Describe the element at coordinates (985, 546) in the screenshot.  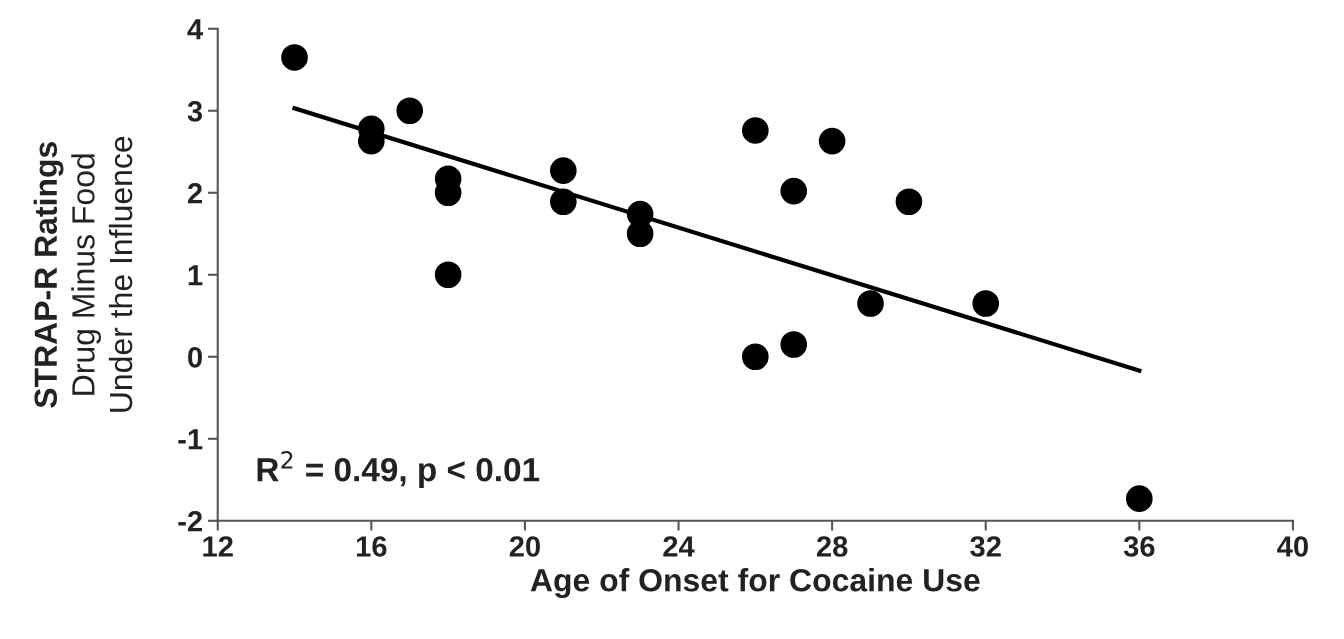
I see `x-tick-label: 32` at that location.